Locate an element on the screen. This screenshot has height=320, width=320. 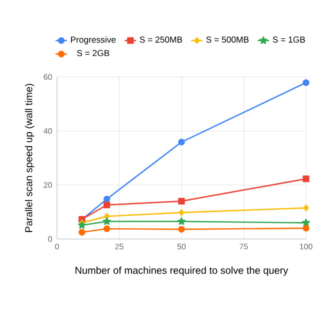
x-tick-label: 75 is located at coordinates (244, 247).